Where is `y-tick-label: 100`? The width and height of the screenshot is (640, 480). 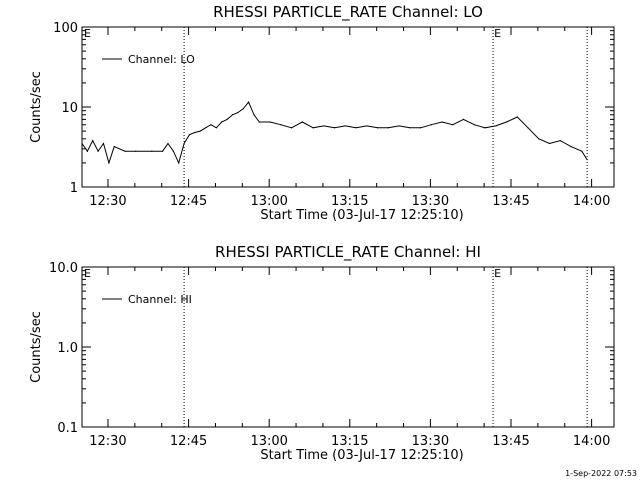 y-tick-label: 100 is located at coordinates (65, 28).